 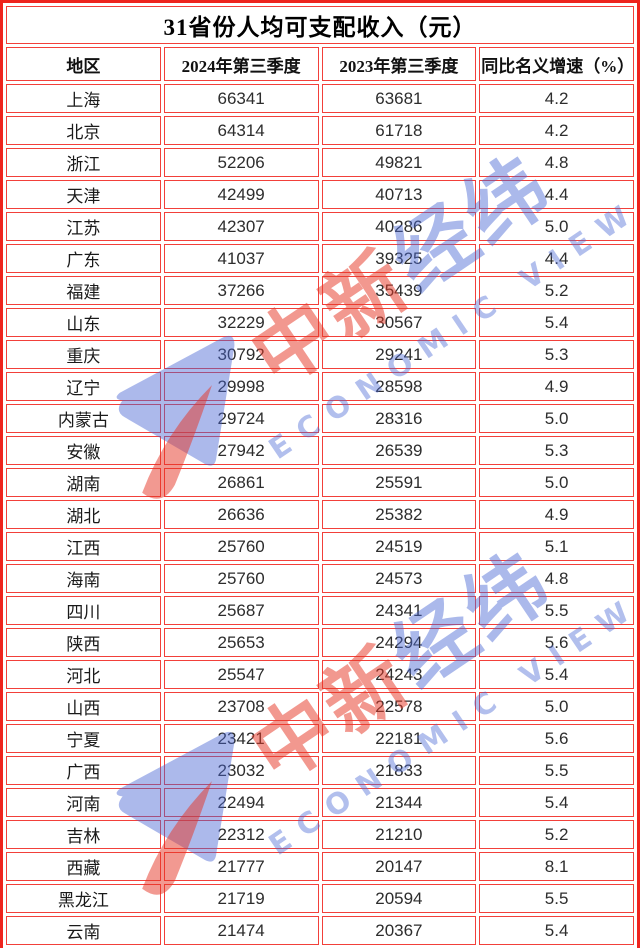 What do you see at coordinates (241, 258) in the screenshot?
I see `value-cell: 41037` at bounding box center [241, 258].